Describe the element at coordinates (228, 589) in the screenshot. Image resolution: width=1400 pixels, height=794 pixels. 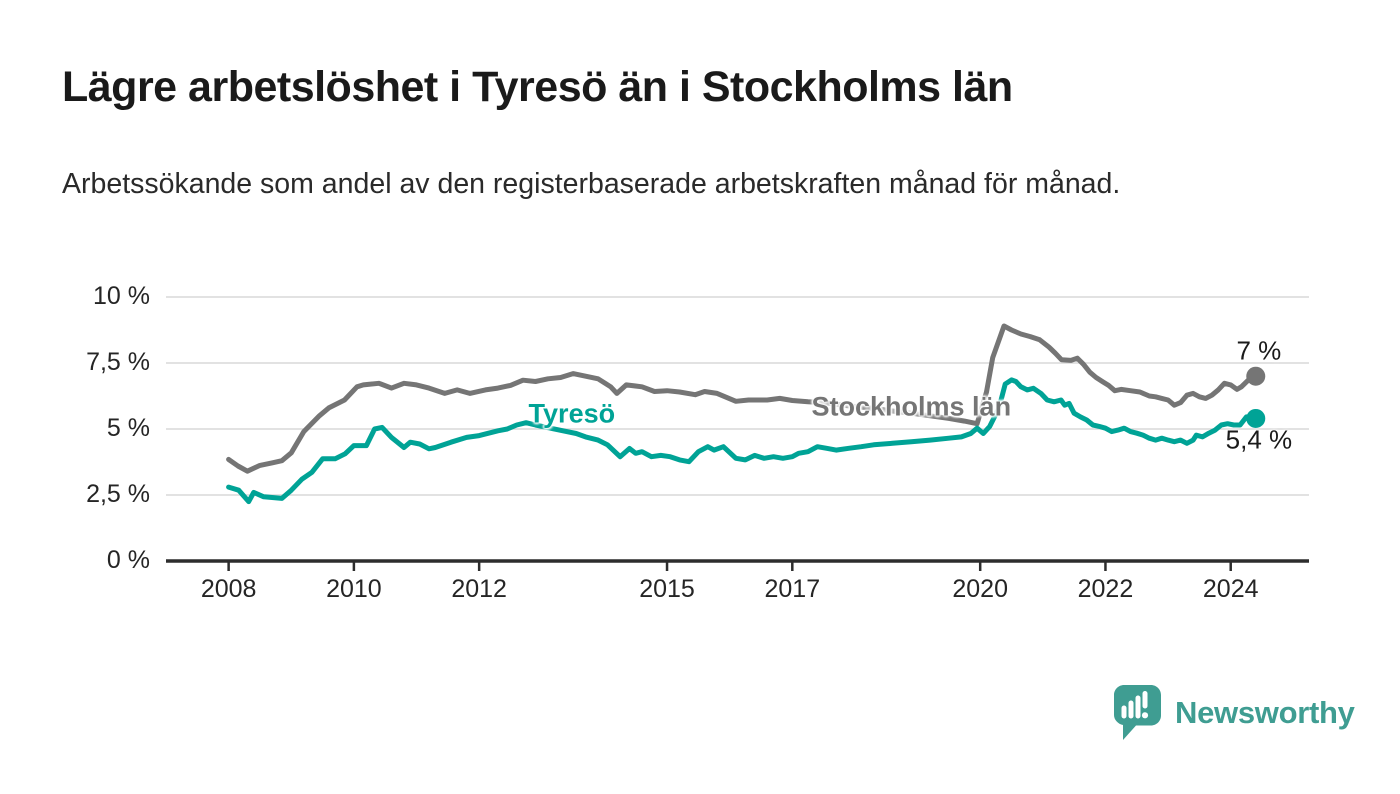
I see `x-tick-label: 2008` at that location.